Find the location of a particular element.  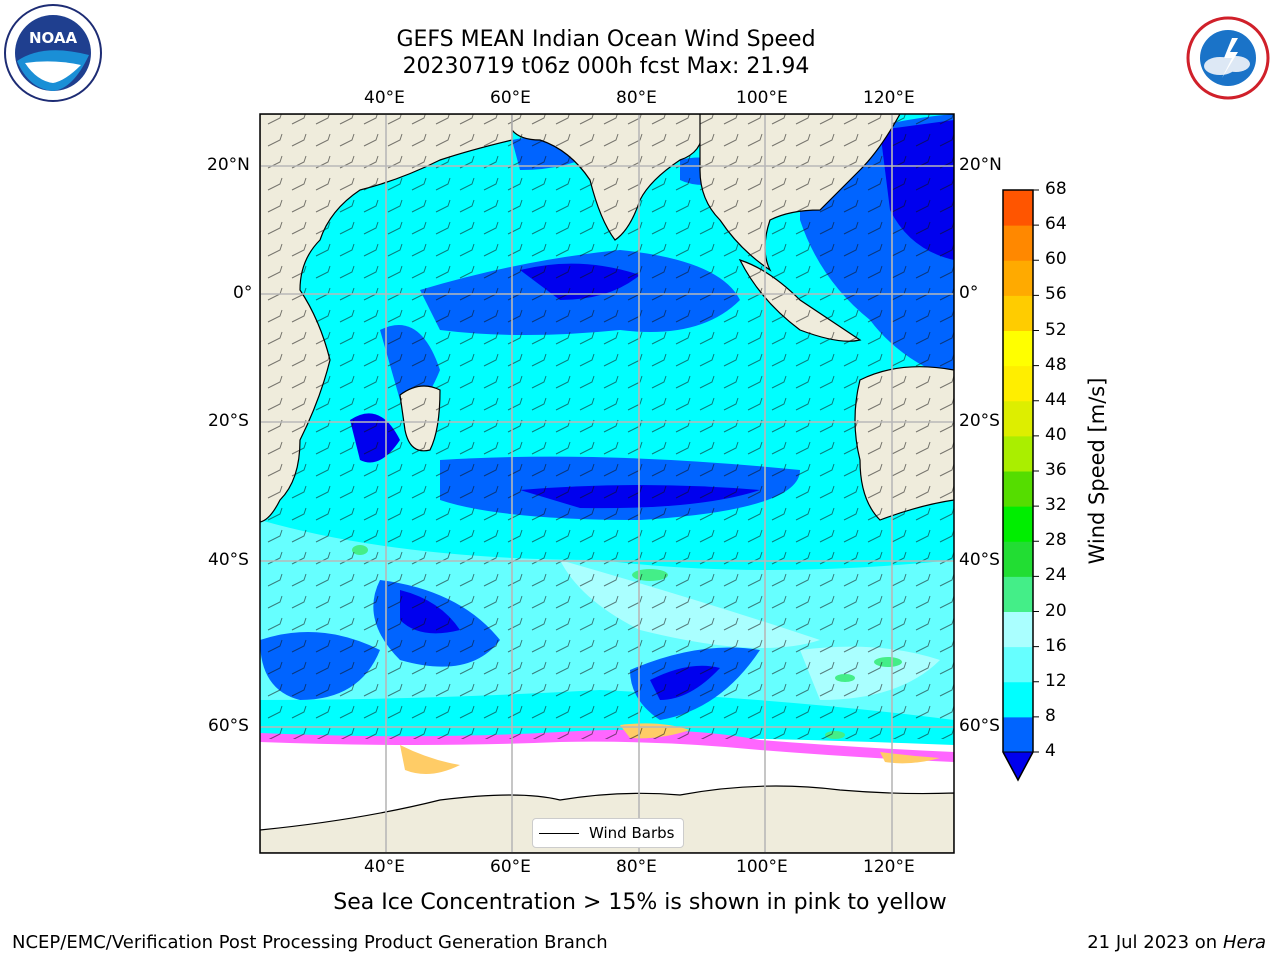

lon-tick-top: 120°E is located at coordinates (889, 98).